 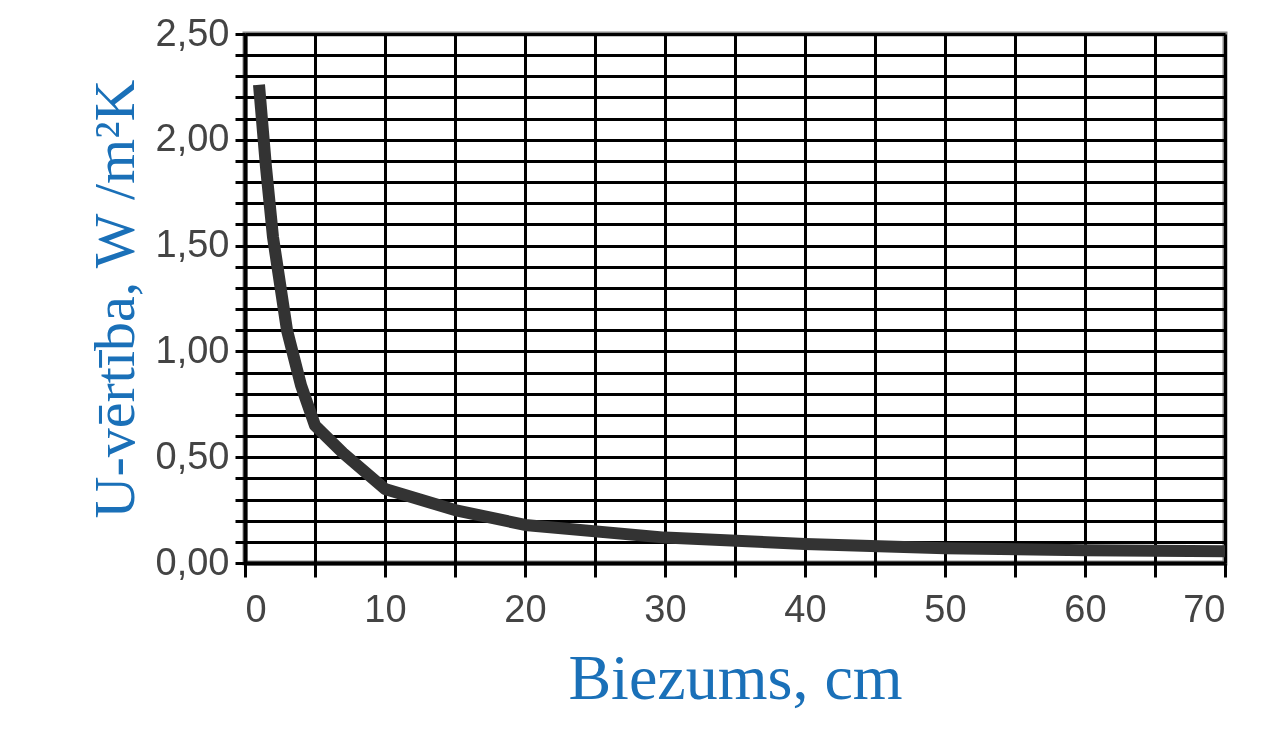 What do you see at coordinates (114, 299) in the screenshot?
I see `y-axis-title: U-vērtība, W /m²K` at bounding box center [114, 299].